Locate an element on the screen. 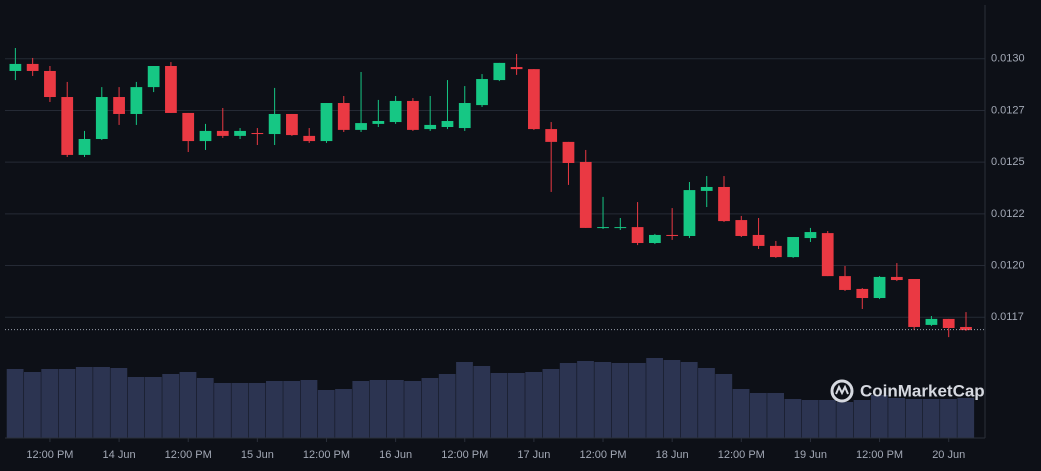 The height and width of the screenshot is (471, 1041). watermark-logo is located at coordinates (842, 391).